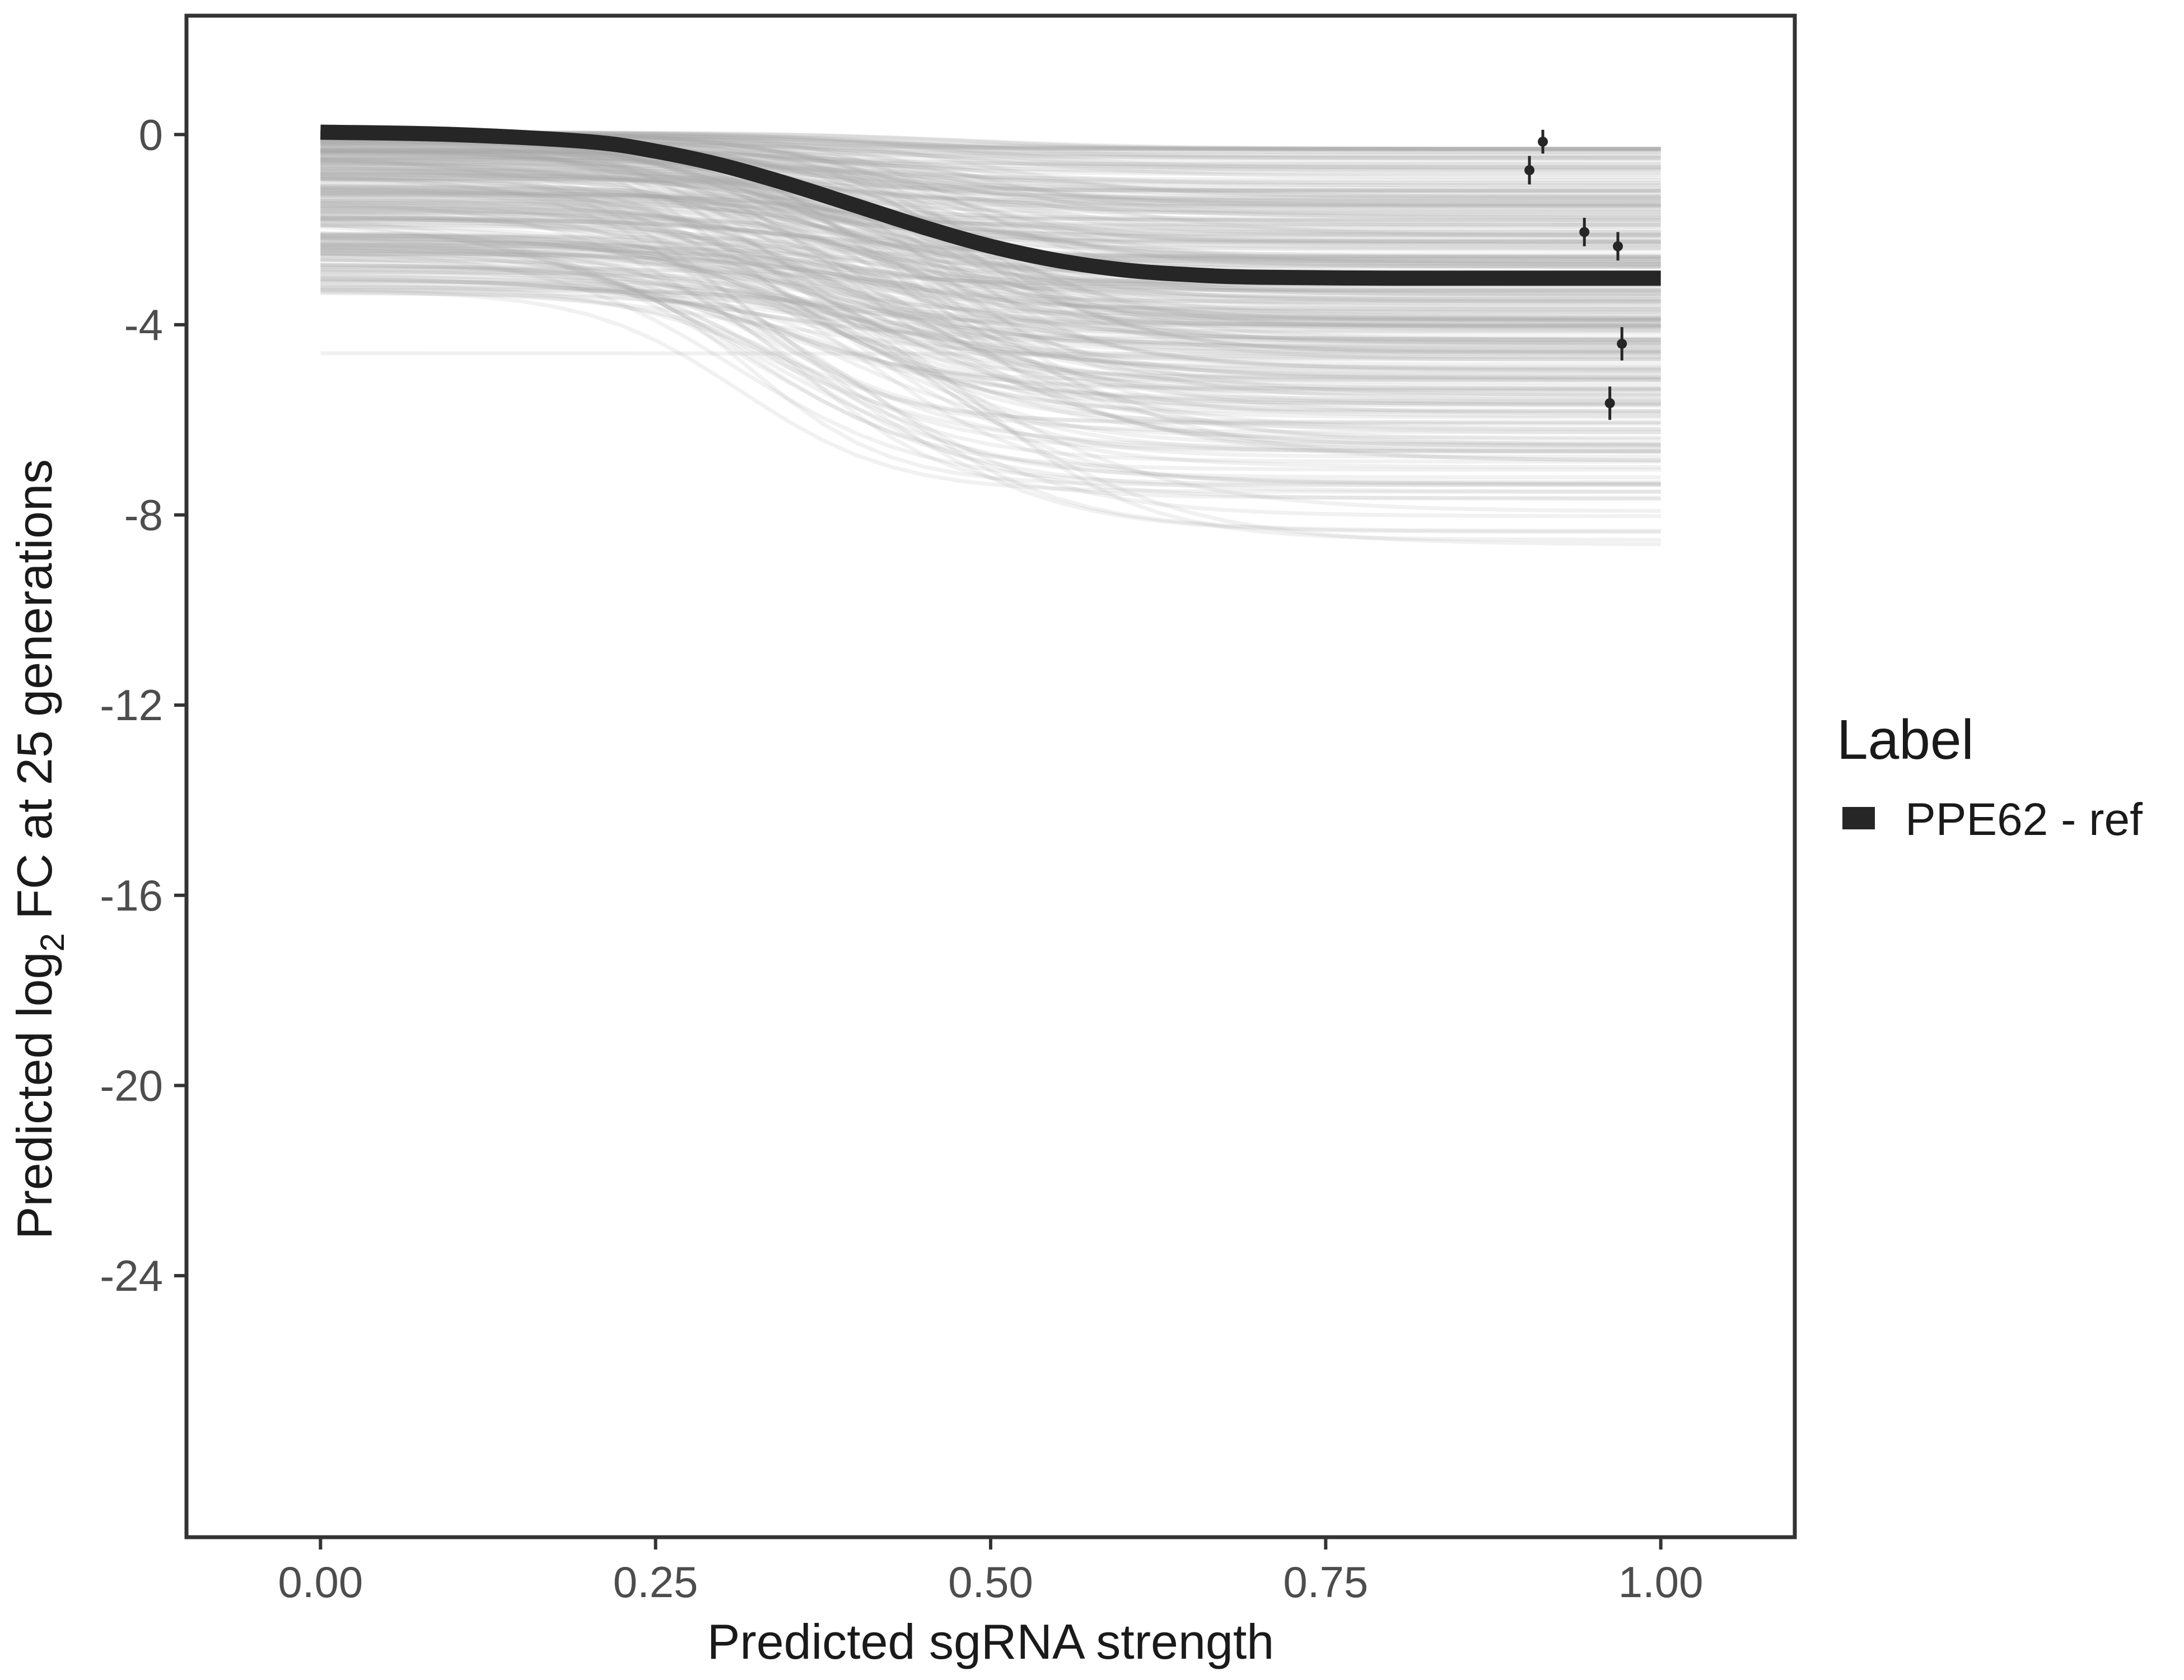 The image size is (2184, 1680). What do you see at coordinates (991, 1582) in the screenshot?
I see `x-tick-label-2: 0.50` at bounding box center [991, 1582].